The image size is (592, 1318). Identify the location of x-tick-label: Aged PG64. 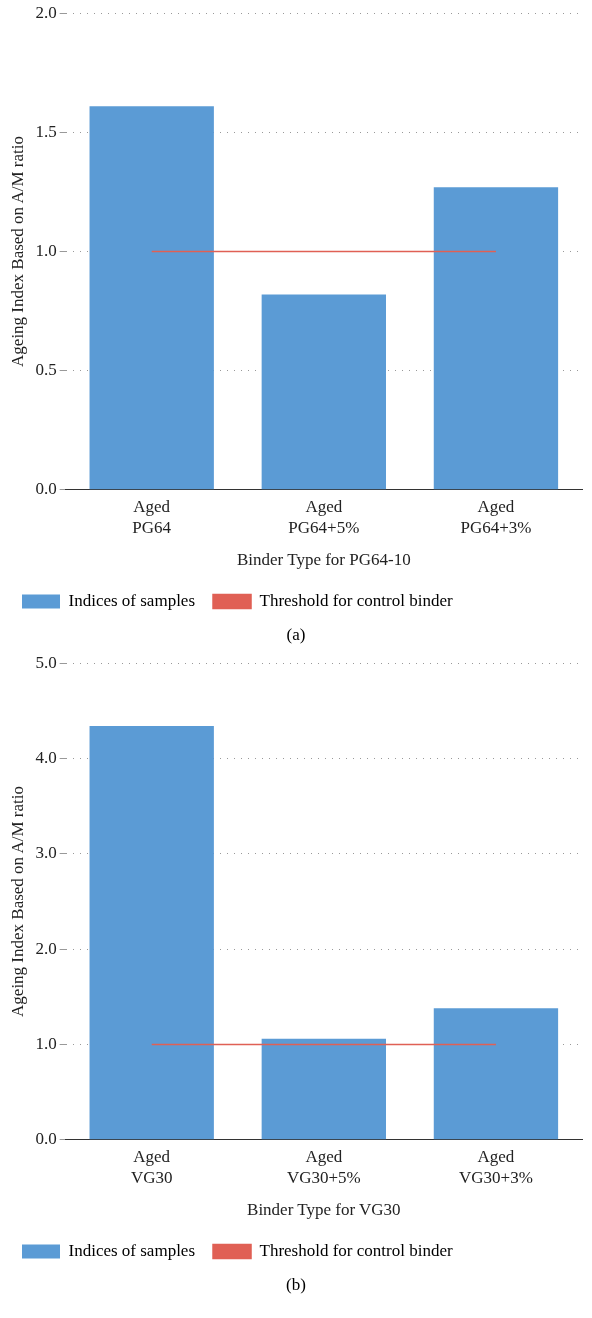
(152, 517).